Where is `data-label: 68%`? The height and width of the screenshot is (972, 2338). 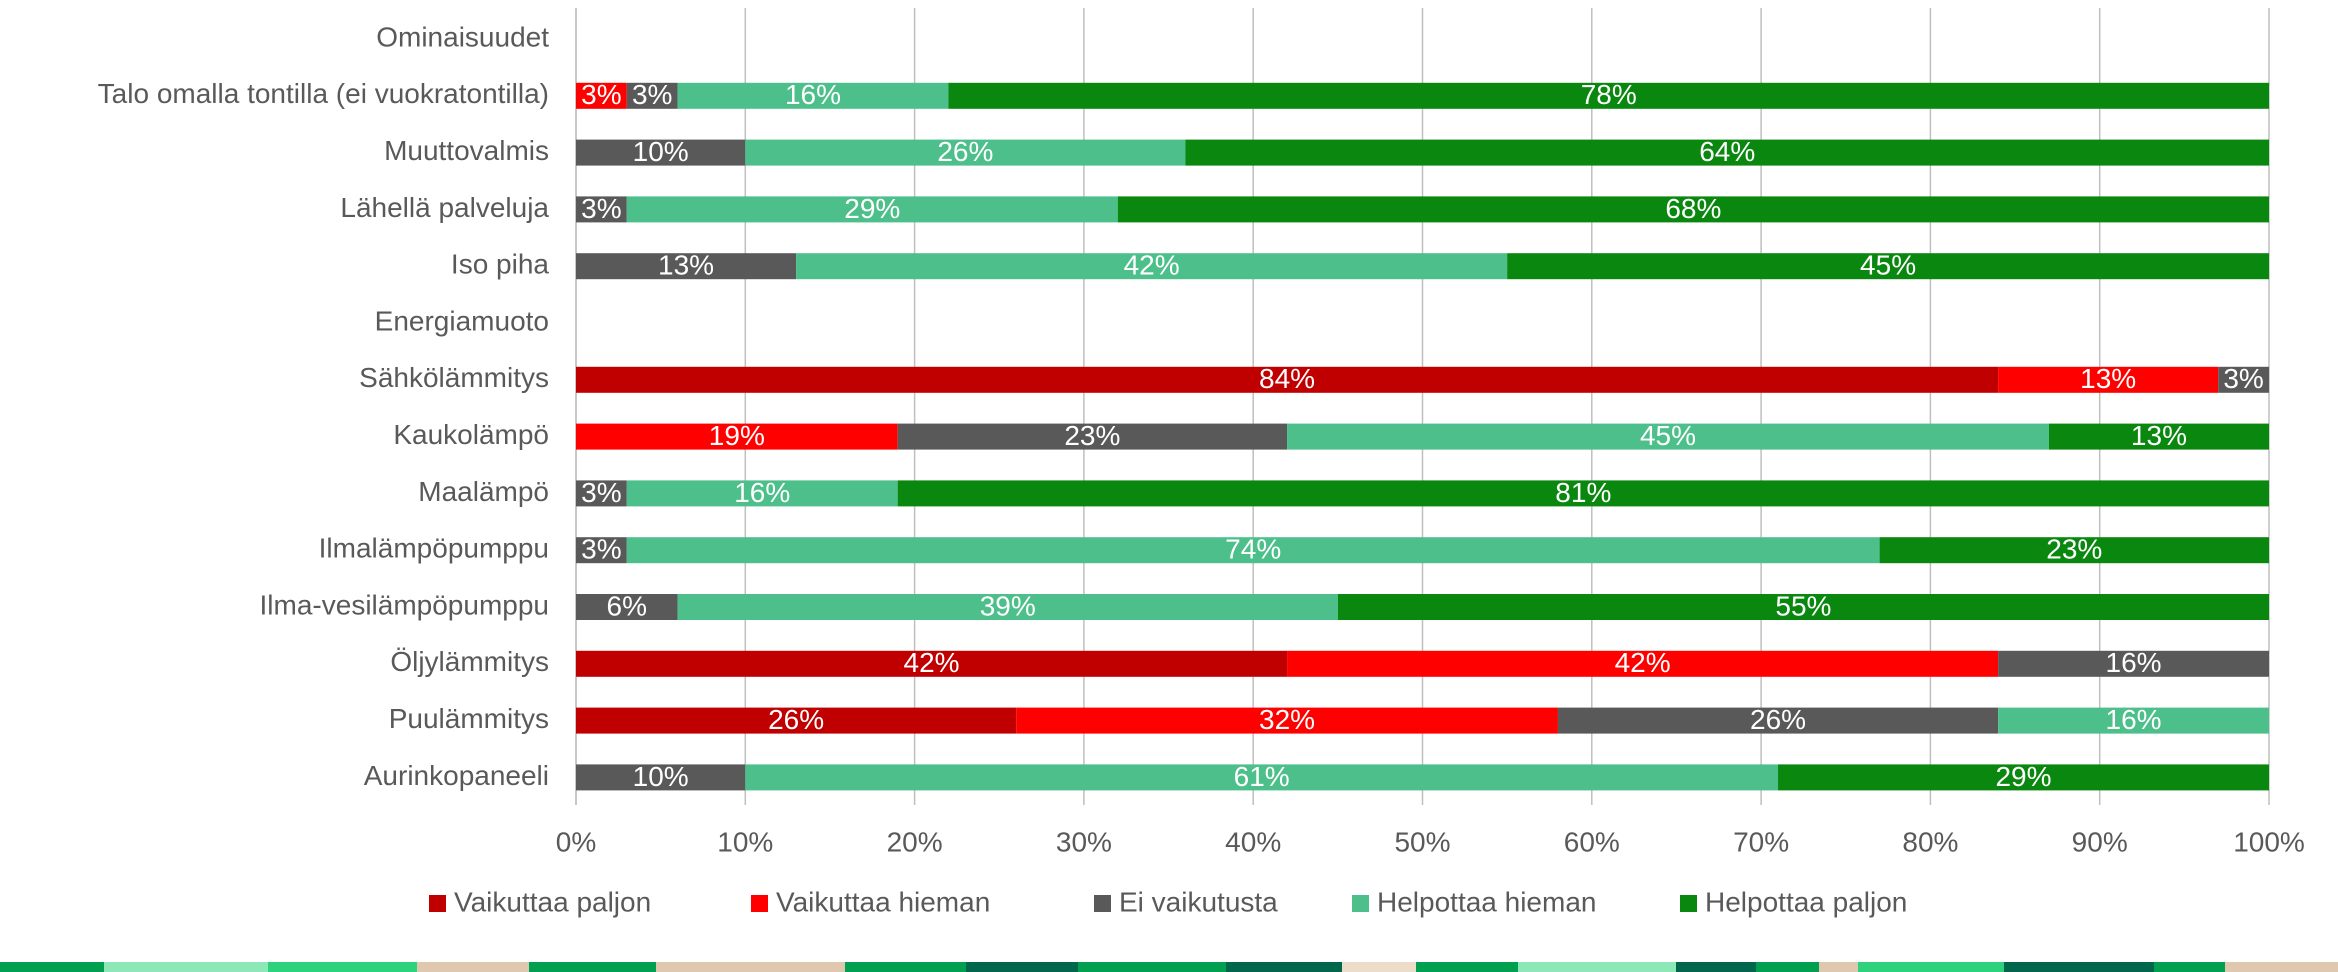 data-label: 68% is located at coordinates (1693, 208).